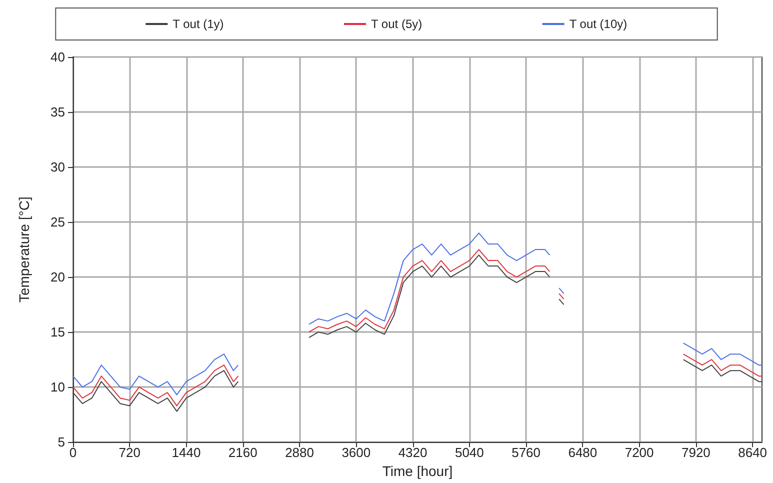 The width and height of the screenshot is (773, 483). What do you see at coordinates (469, 452) in the screenshot?
I see `x-tick-label: 5040` at bounding box center [469, 452].